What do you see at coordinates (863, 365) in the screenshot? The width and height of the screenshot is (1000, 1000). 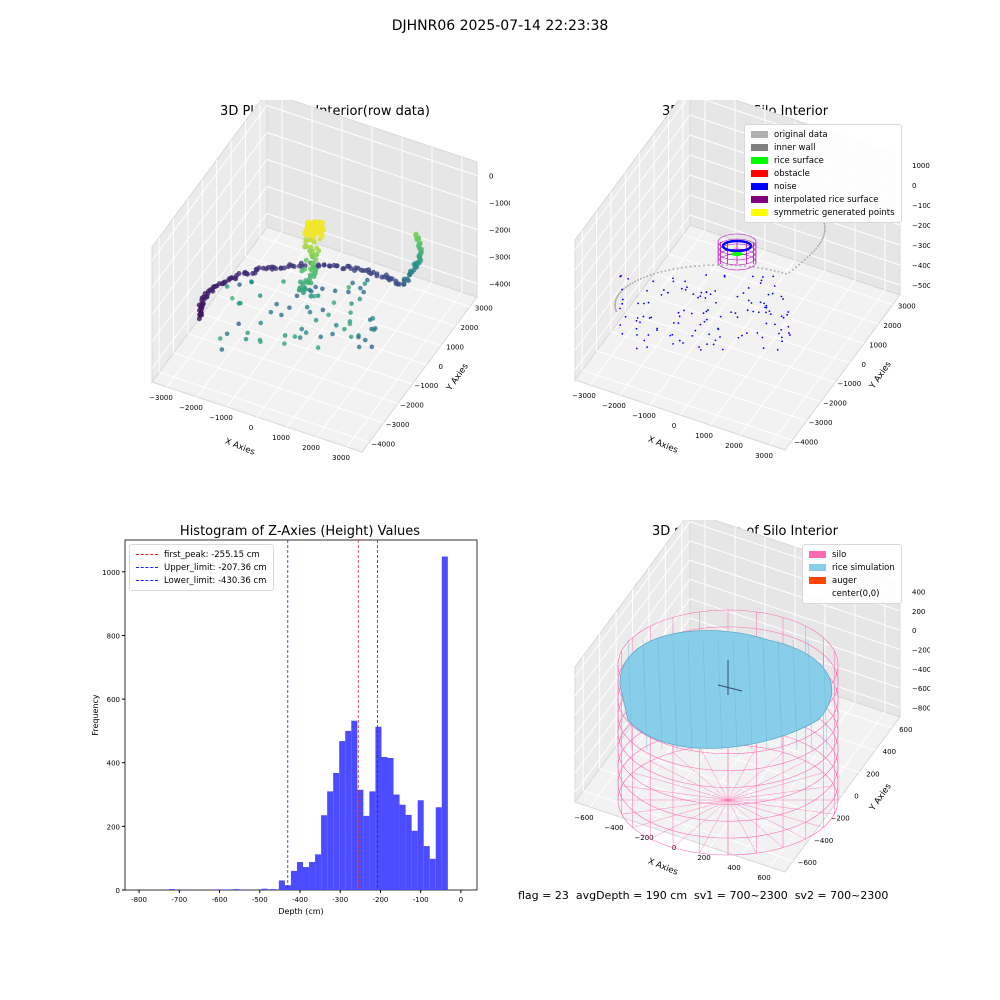 I see `y-tick-label: 0` at bounding box center [863, 365].